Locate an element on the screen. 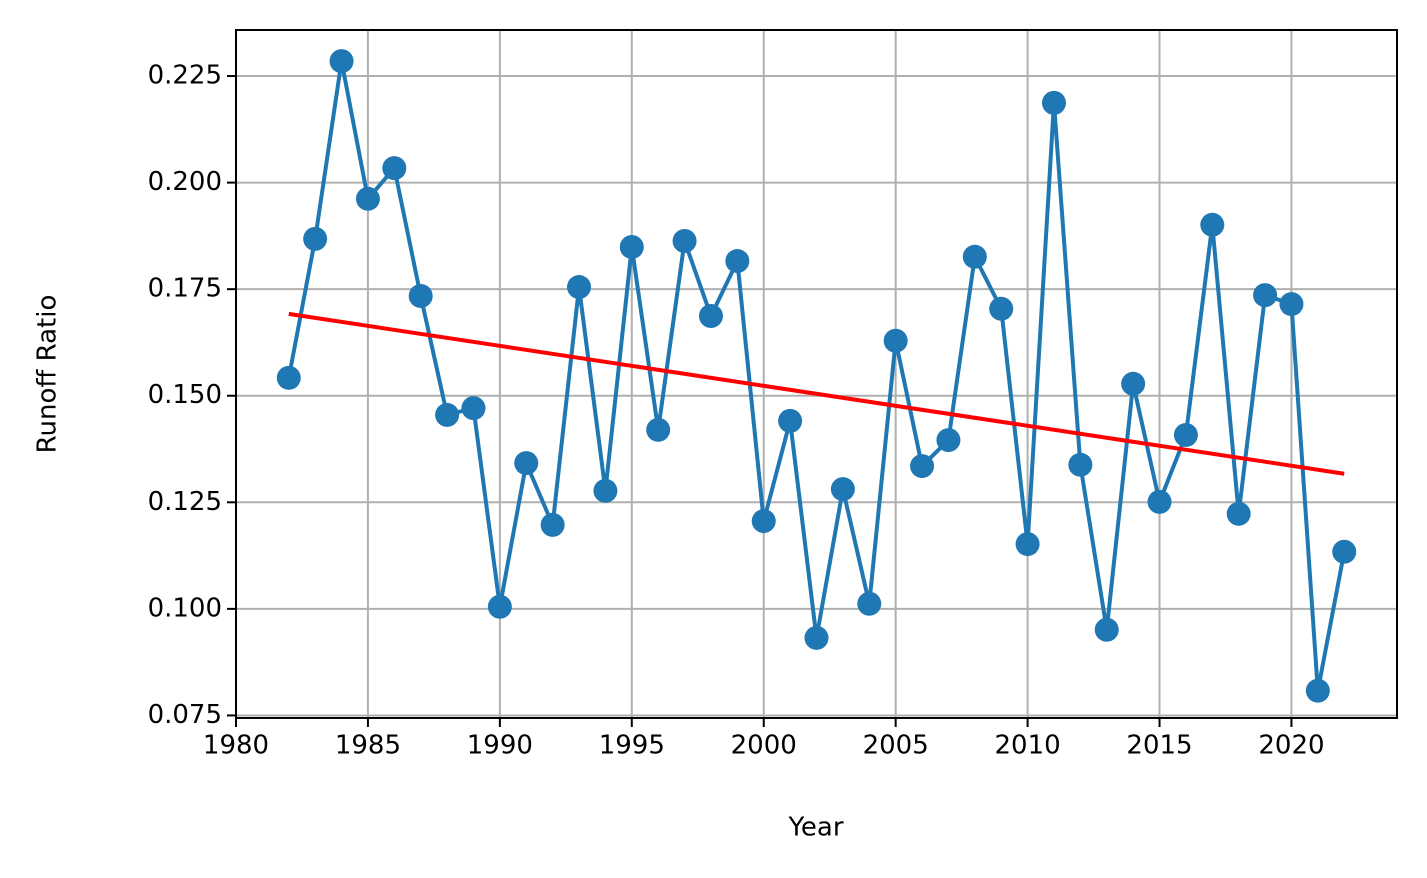  y-tick-label: 0.175 is located at coordinates (185, 289).